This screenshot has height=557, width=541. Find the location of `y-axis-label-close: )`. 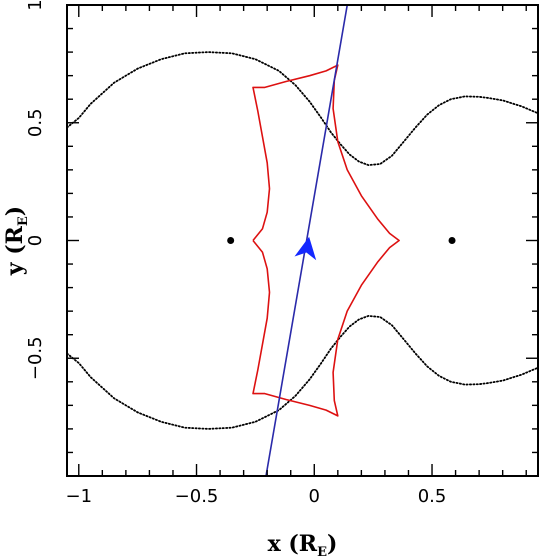

y-axis-label-close: ) is located at coordinates (15, 211).